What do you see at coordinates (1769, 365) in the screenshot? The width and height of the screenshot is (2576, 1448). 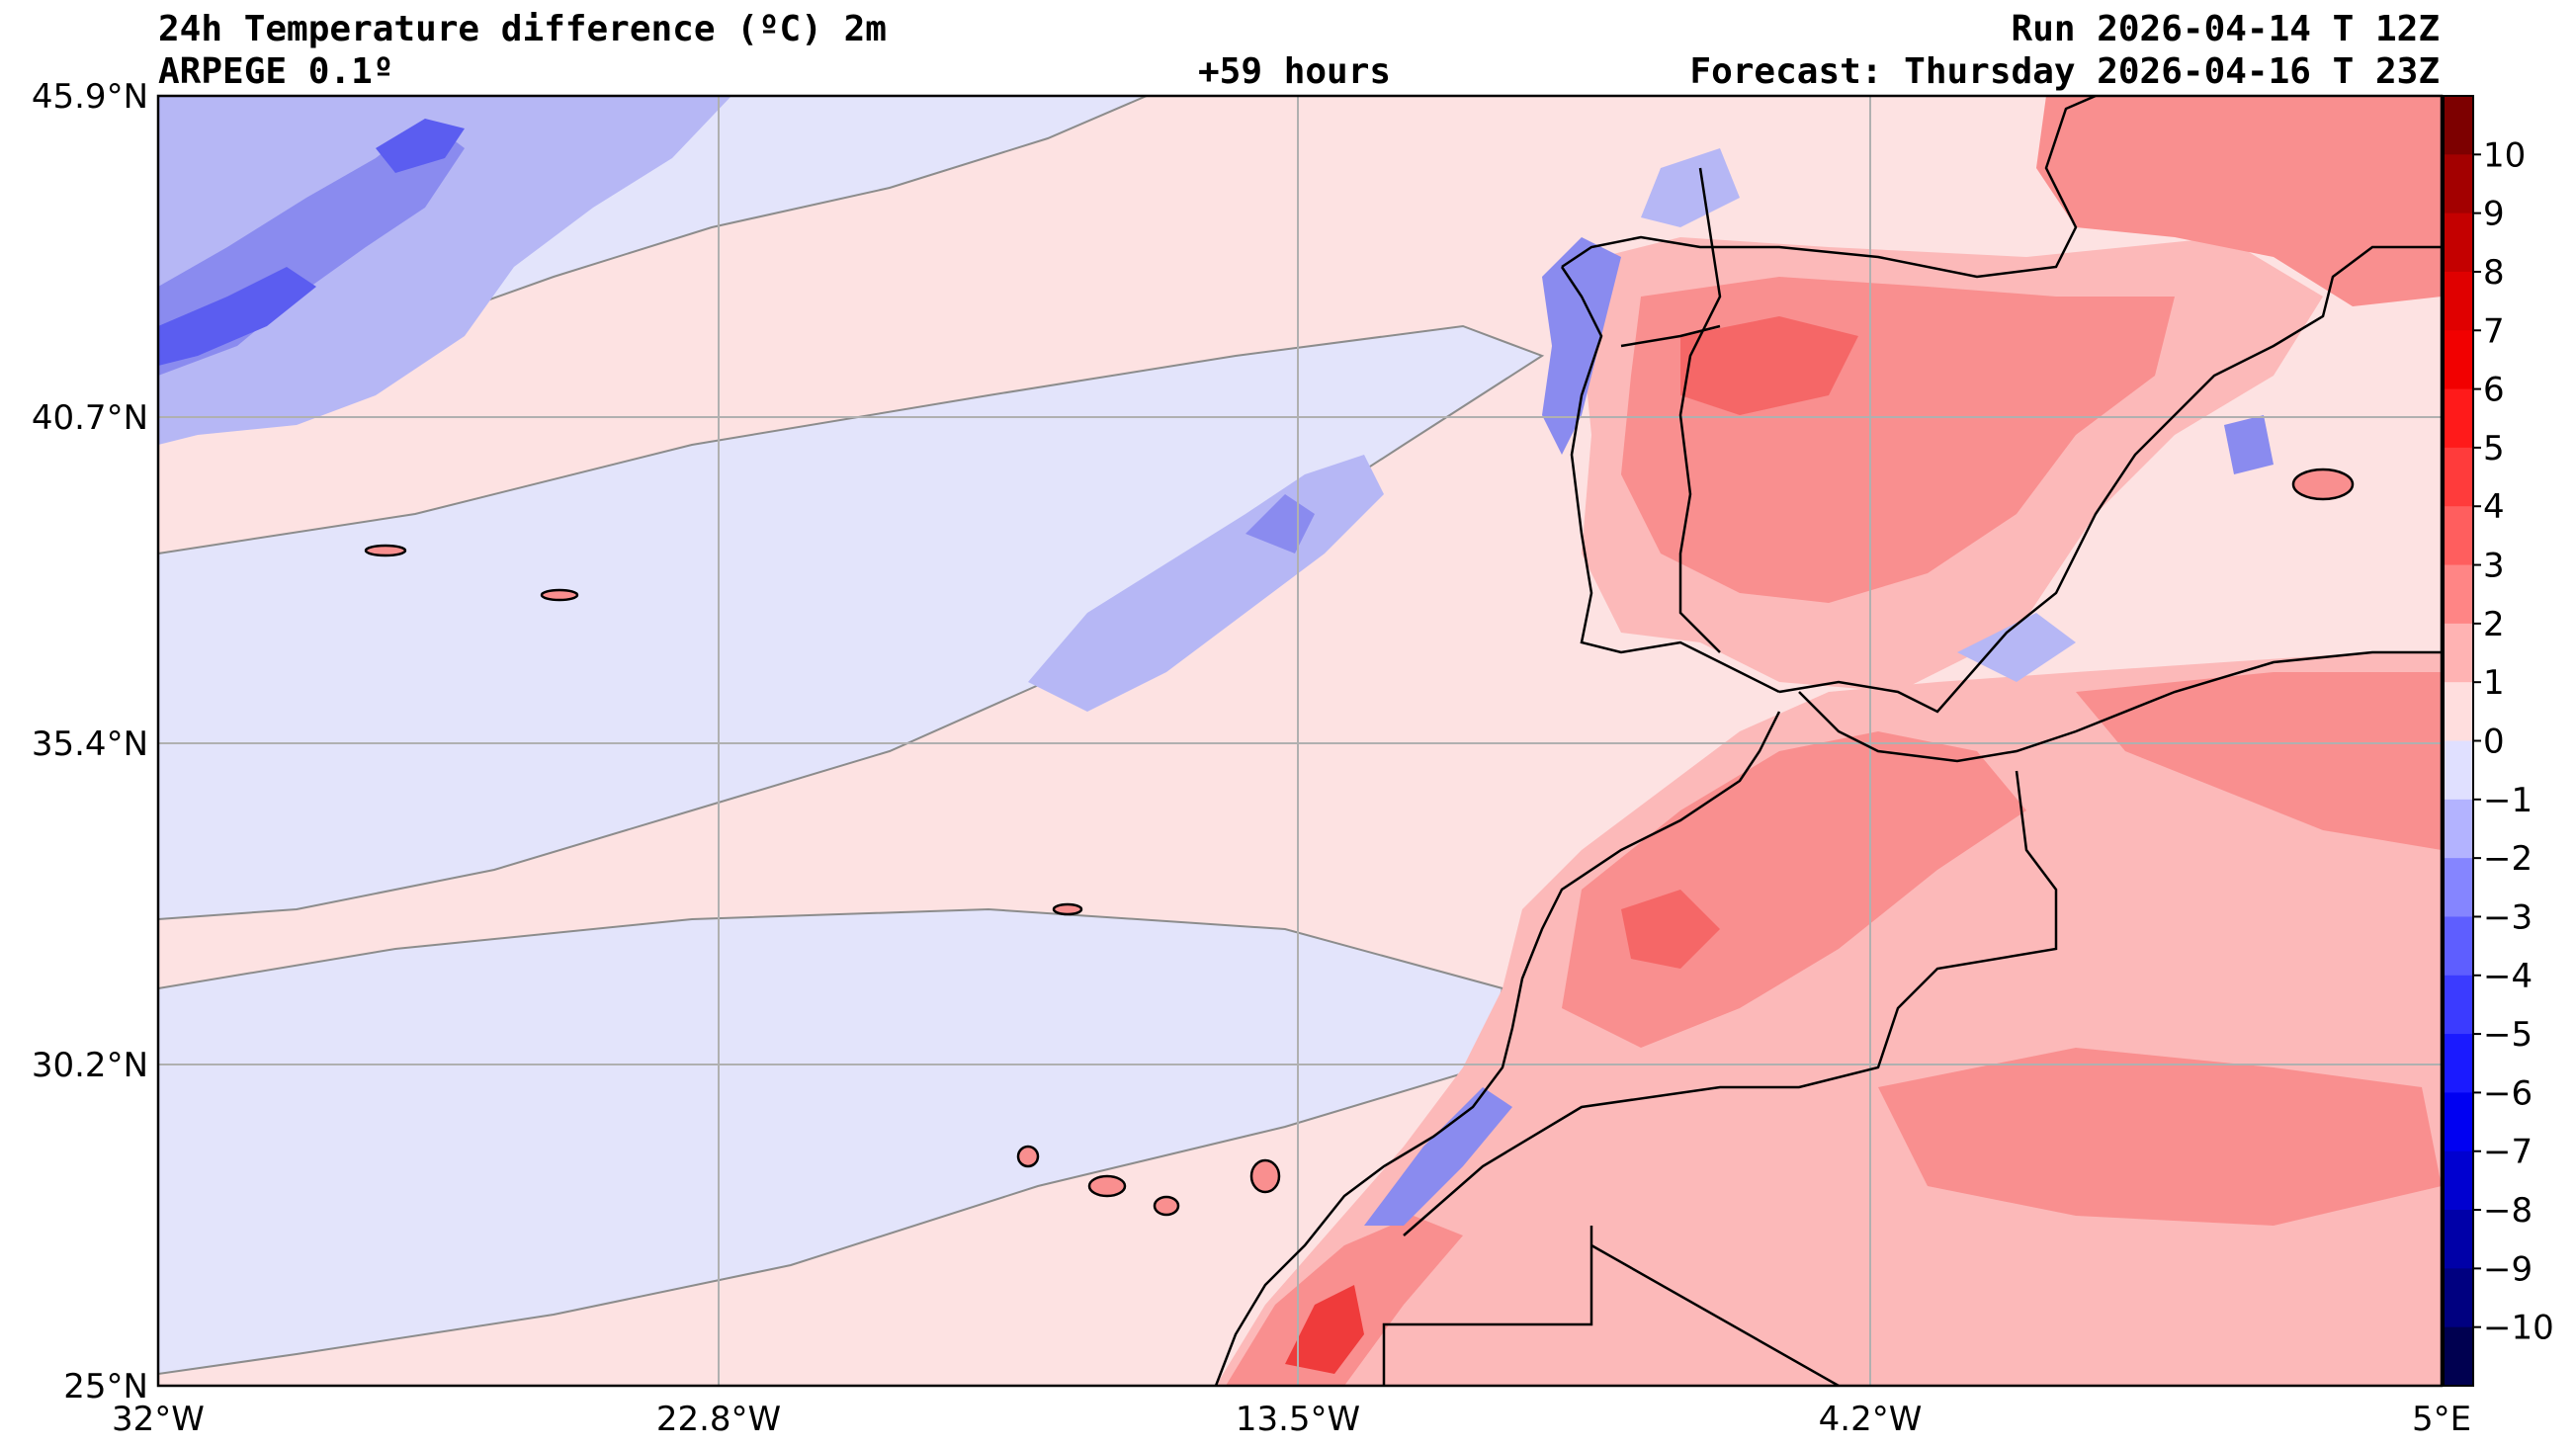 I see `field-warm-iberia-core` at bounding box center [1769, 365].